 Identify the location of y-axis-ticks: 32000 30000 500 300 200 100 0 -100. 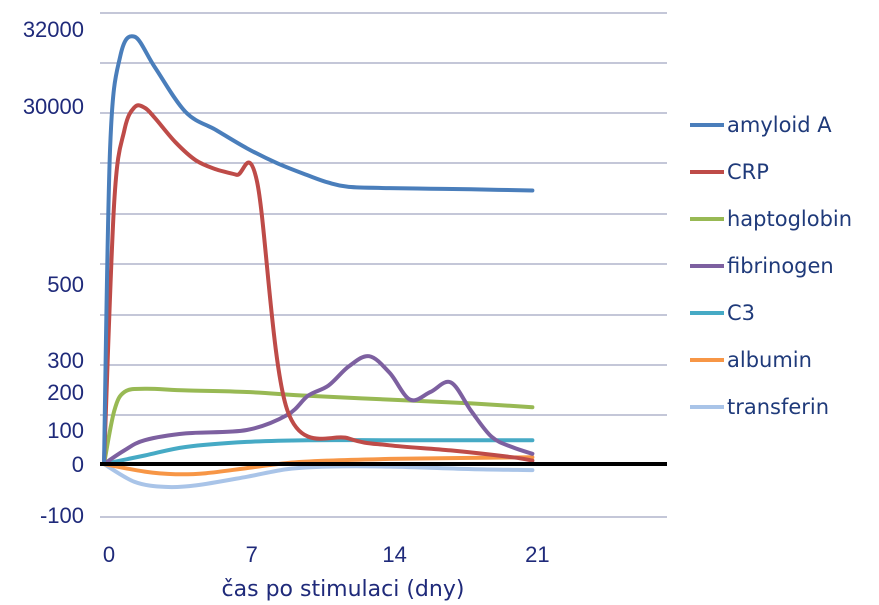
(53, 272).